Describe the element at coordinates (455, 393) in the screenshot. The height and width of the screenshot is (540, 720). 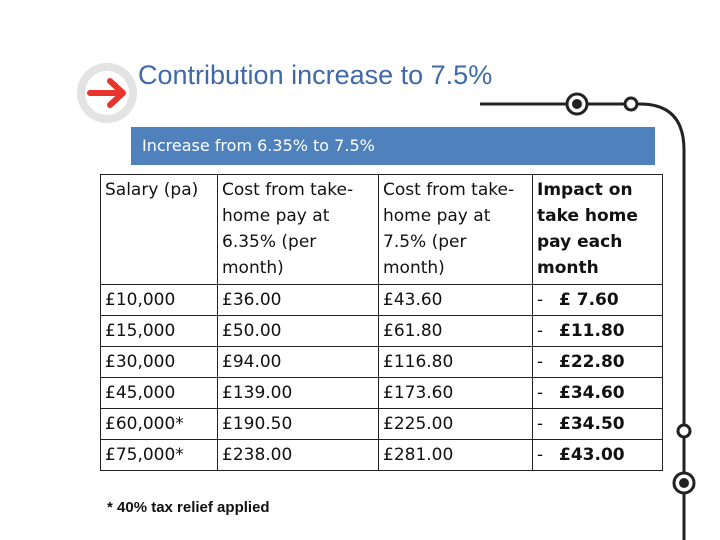
I see `cost-75-cell: £173.60` at that location.